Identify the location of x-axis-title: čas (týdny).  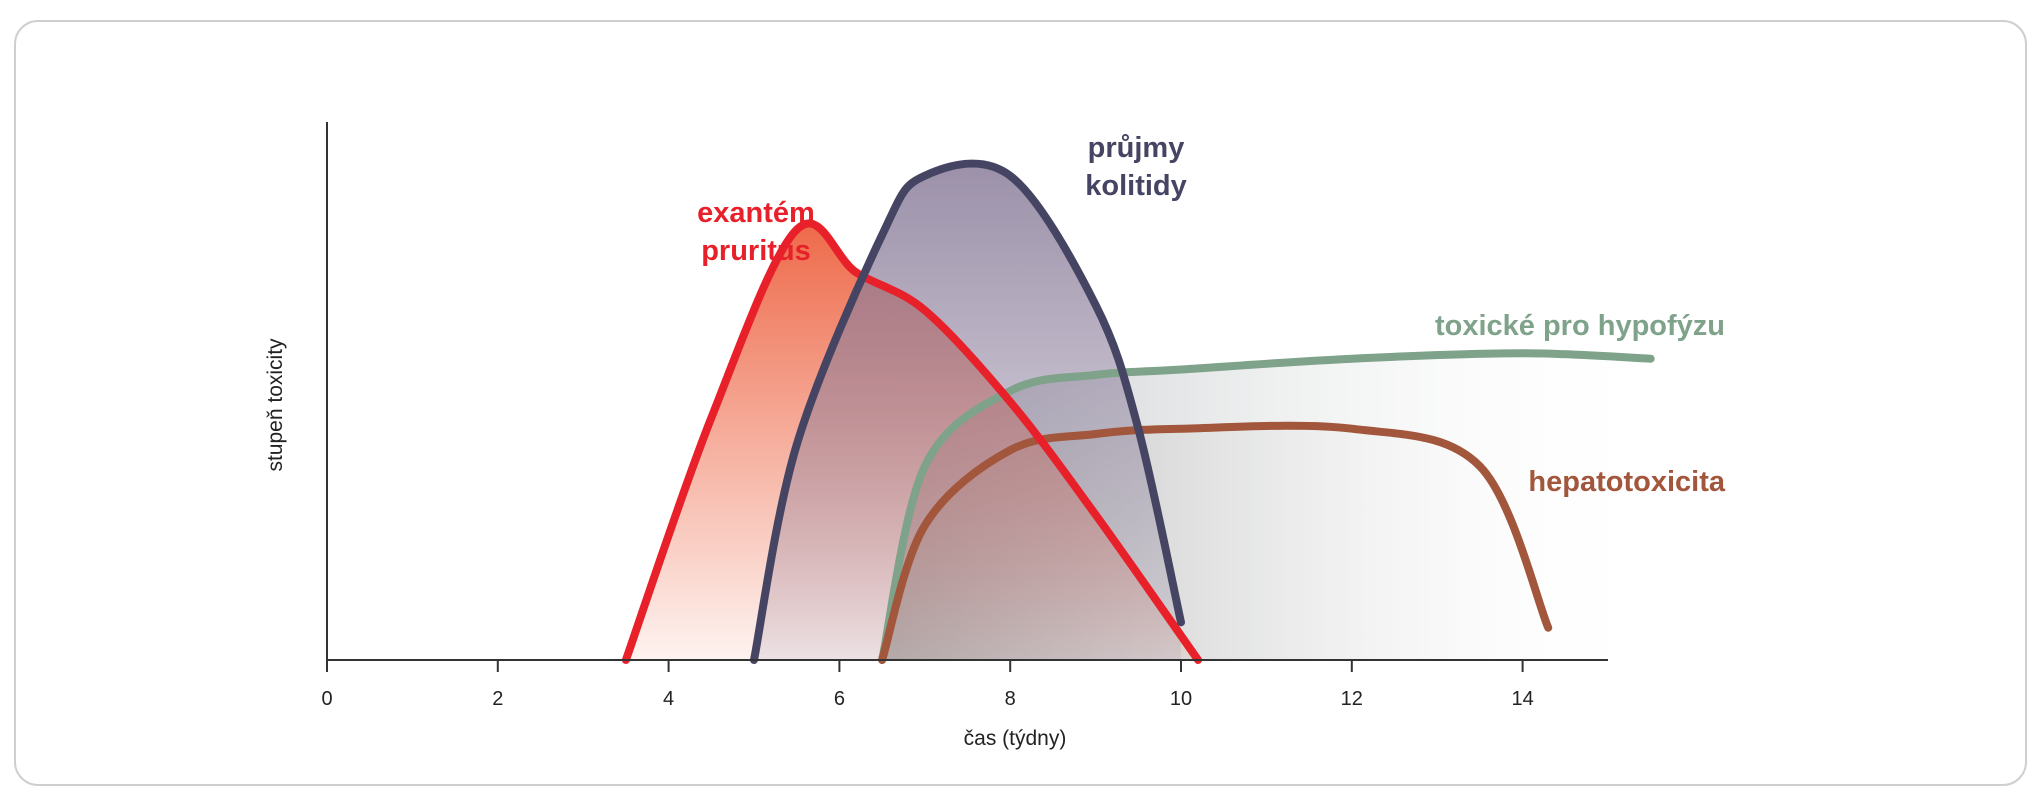
(1015, 738).